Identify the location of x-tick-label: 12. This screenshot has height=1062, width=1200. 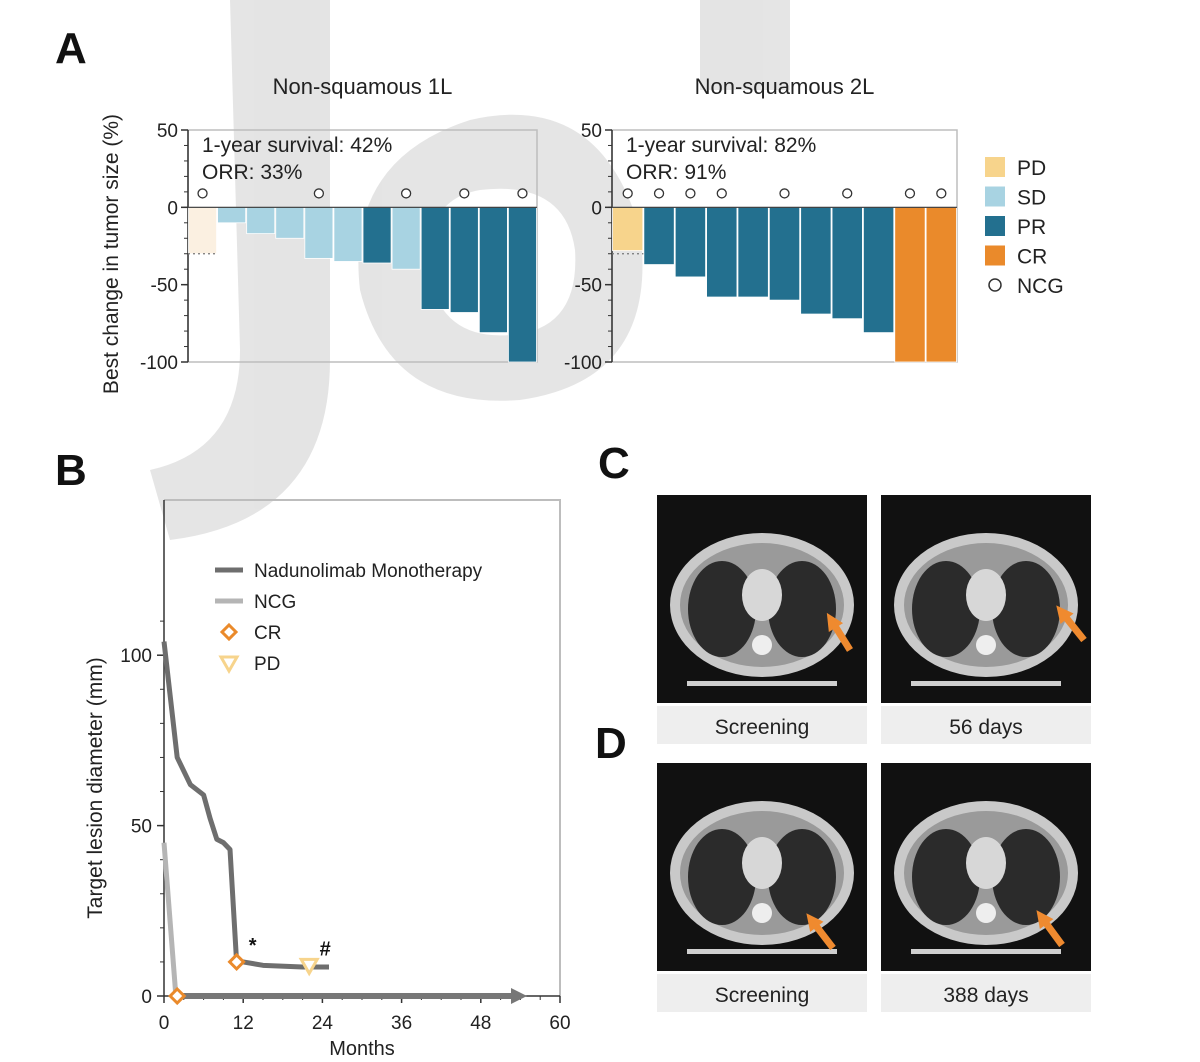
(243, 1023).